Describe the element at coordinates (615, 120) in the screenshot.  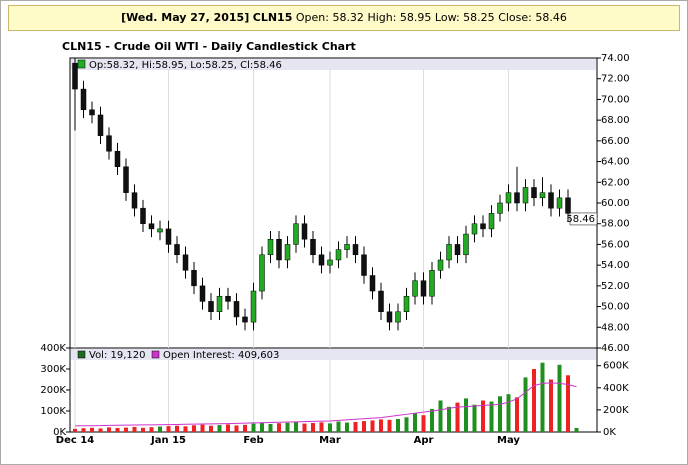
I see `y-tick-label: 68.00` at that location.